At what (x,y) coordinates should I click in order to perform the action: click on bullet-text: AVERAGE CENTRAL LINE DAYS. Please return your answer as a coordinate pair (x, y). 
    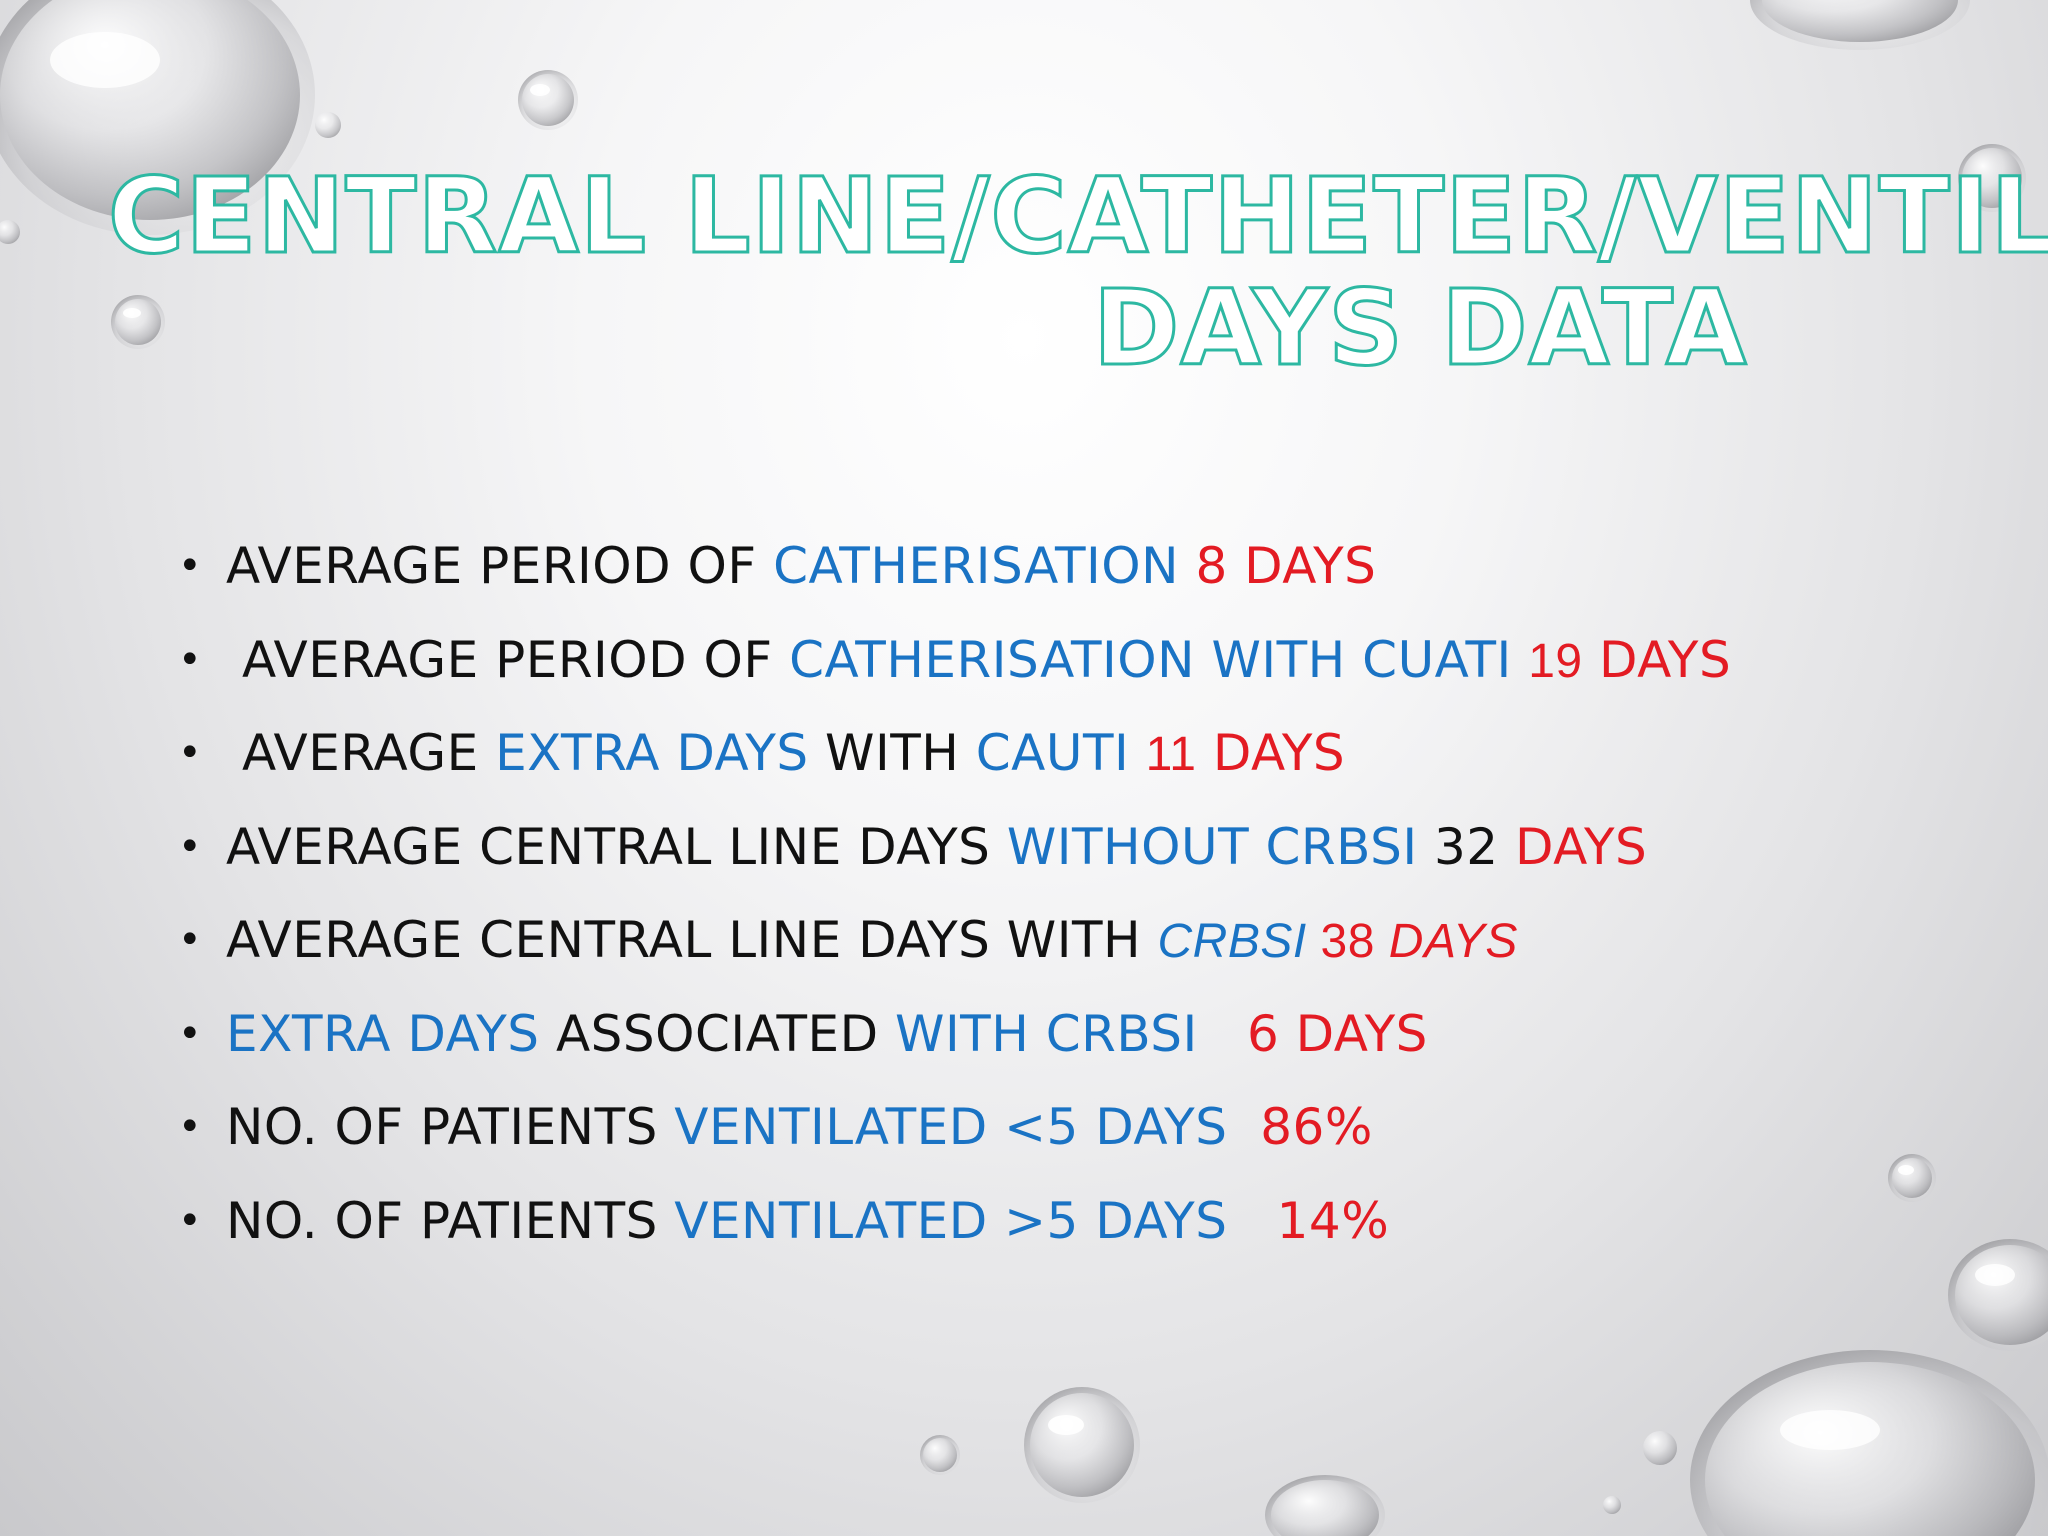
    Looking at the image, I should click on (616, 846).